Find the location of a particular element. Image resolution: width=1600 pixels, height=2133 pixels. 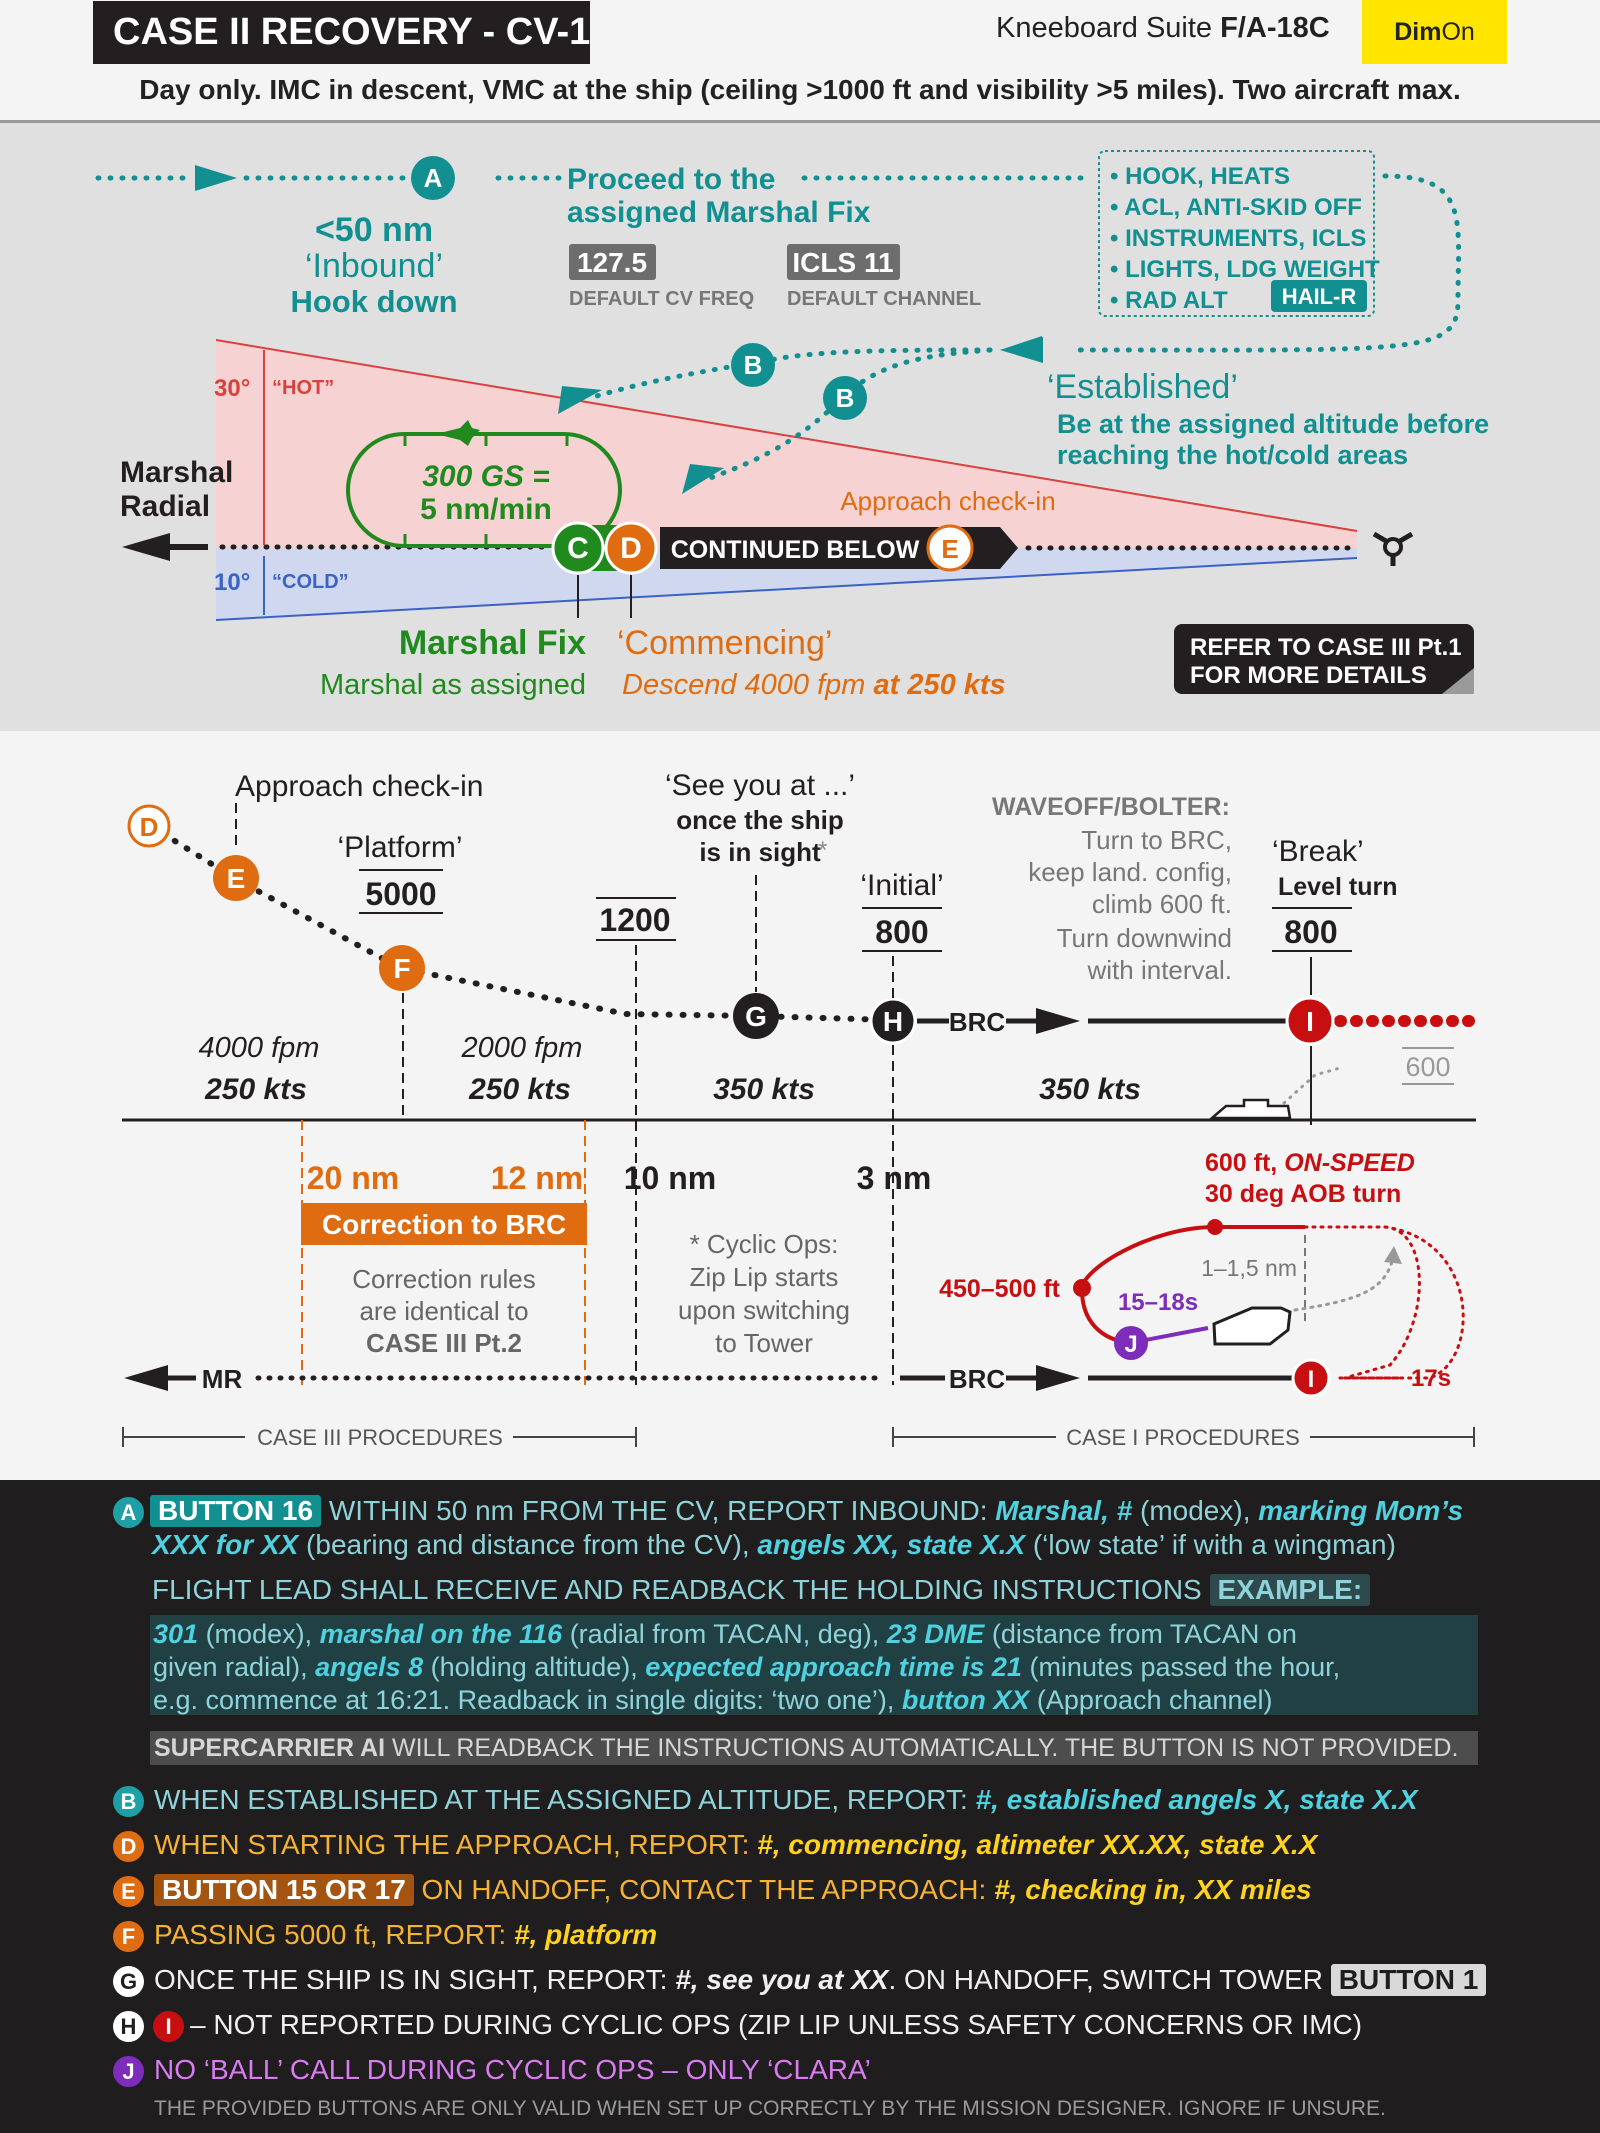

profile-h-letter: H is located at coordinates (893, 1021).